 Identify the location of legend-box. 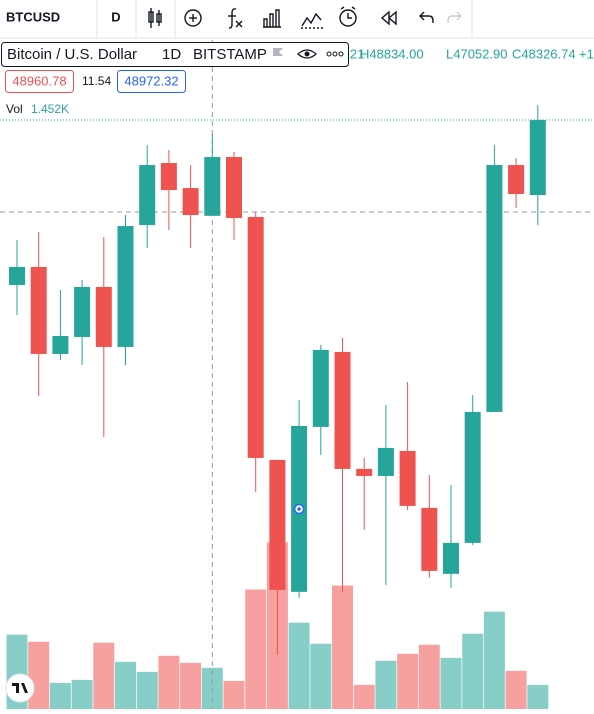
(175, 54).